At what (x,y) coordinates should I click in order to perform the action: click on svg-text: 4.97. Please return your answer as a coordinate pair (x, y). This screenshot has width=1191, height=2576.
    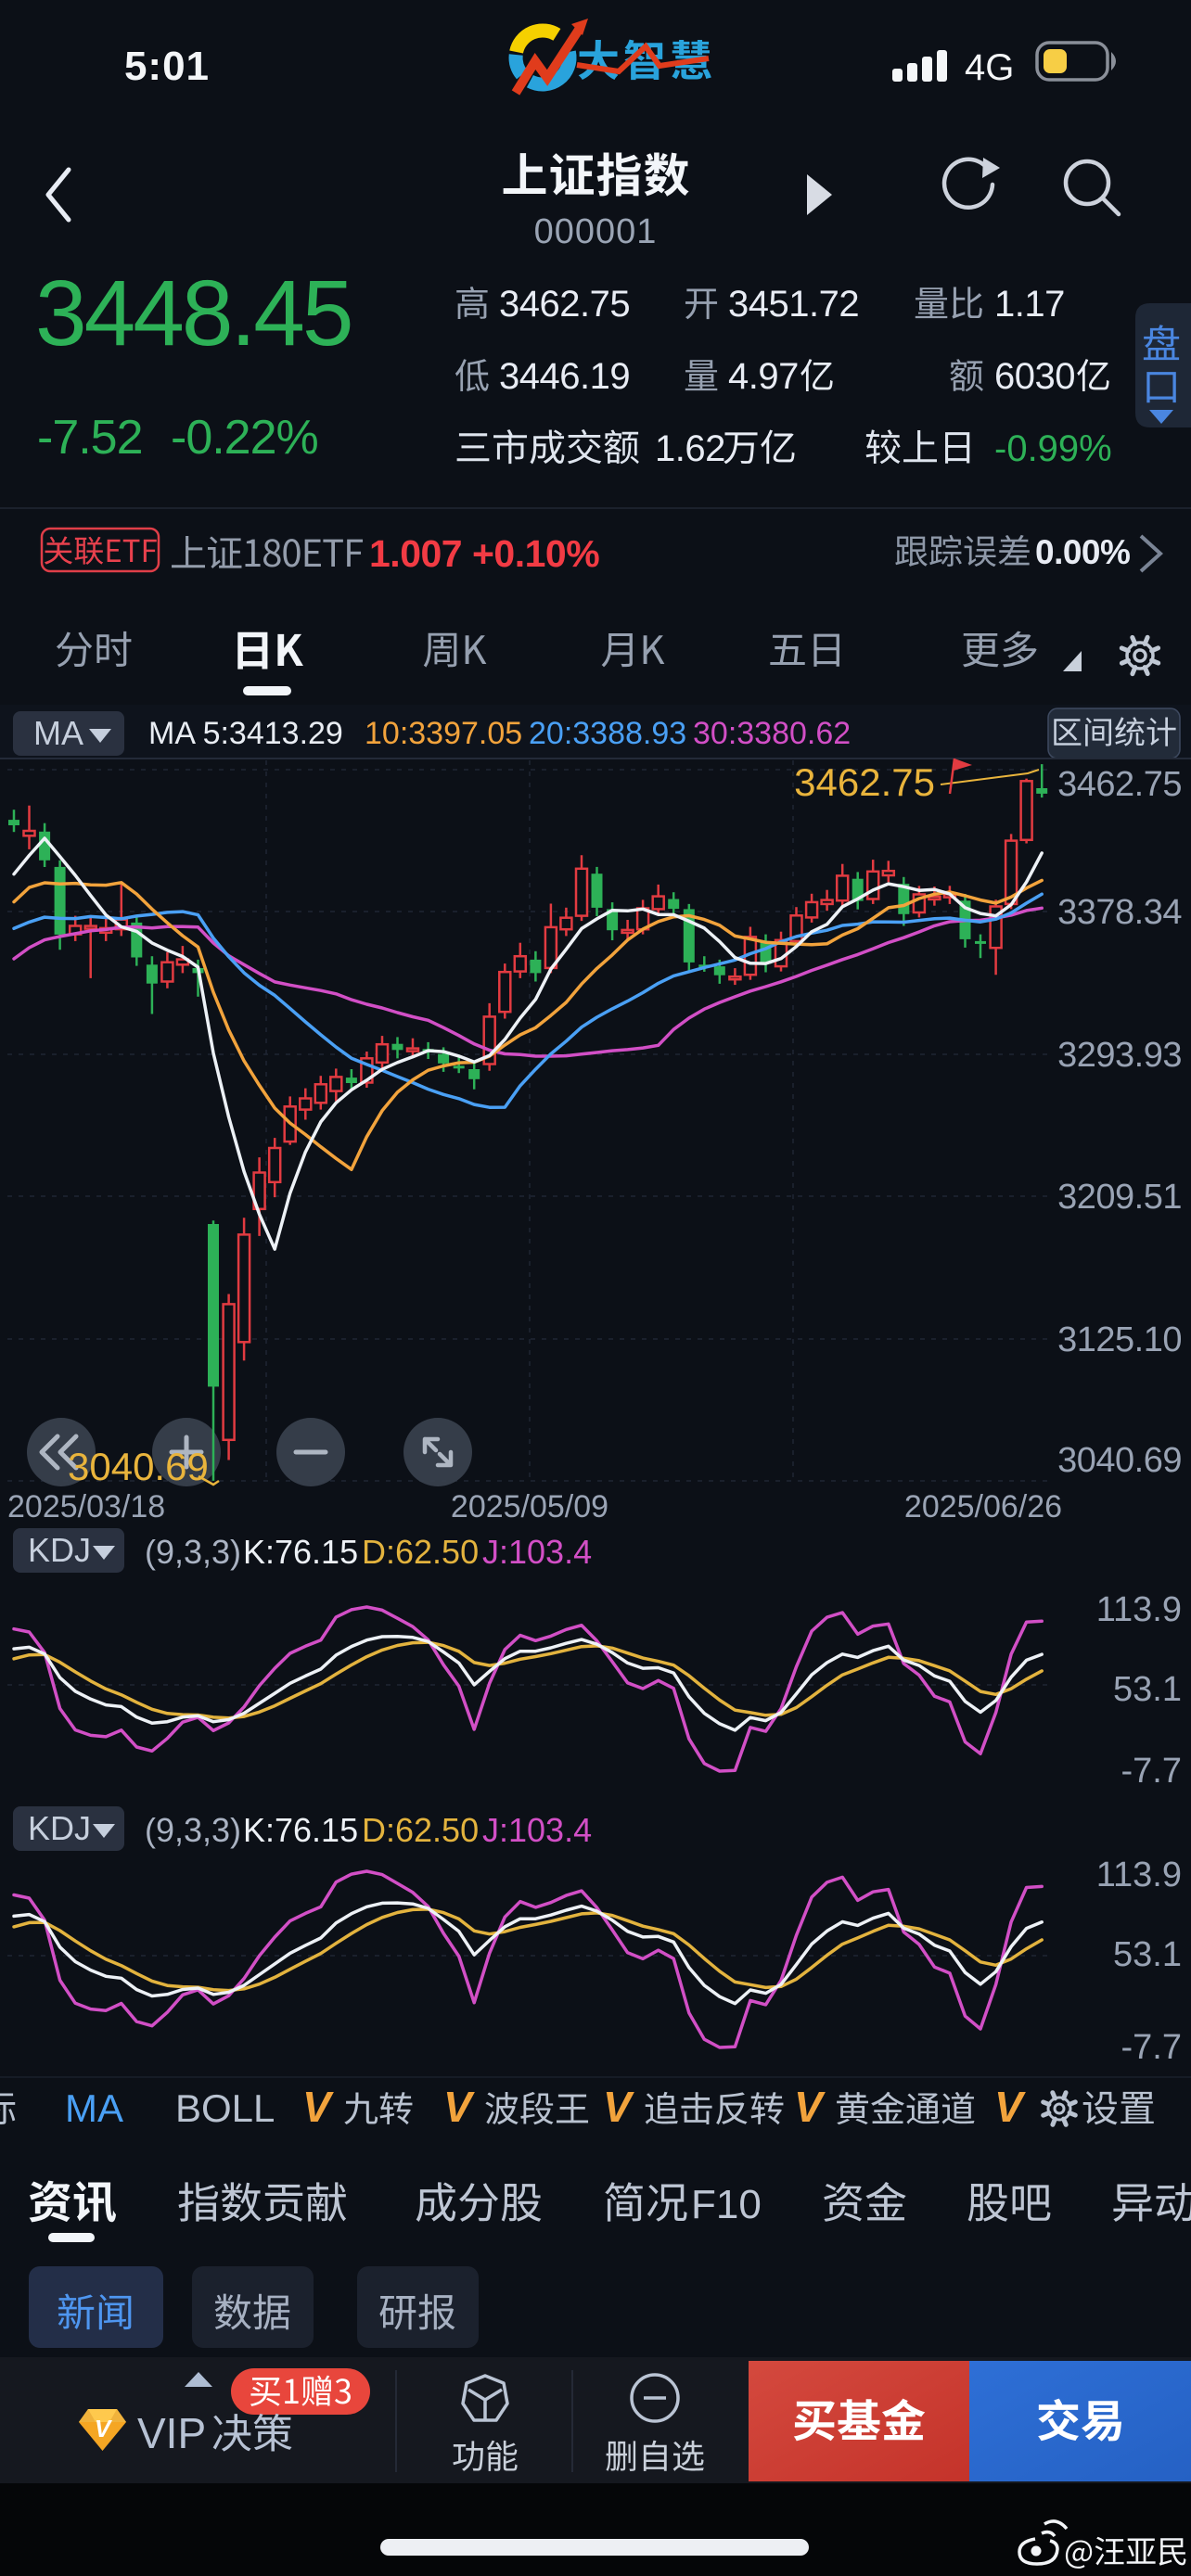
    Looking at the image, I should click on (764, 376).